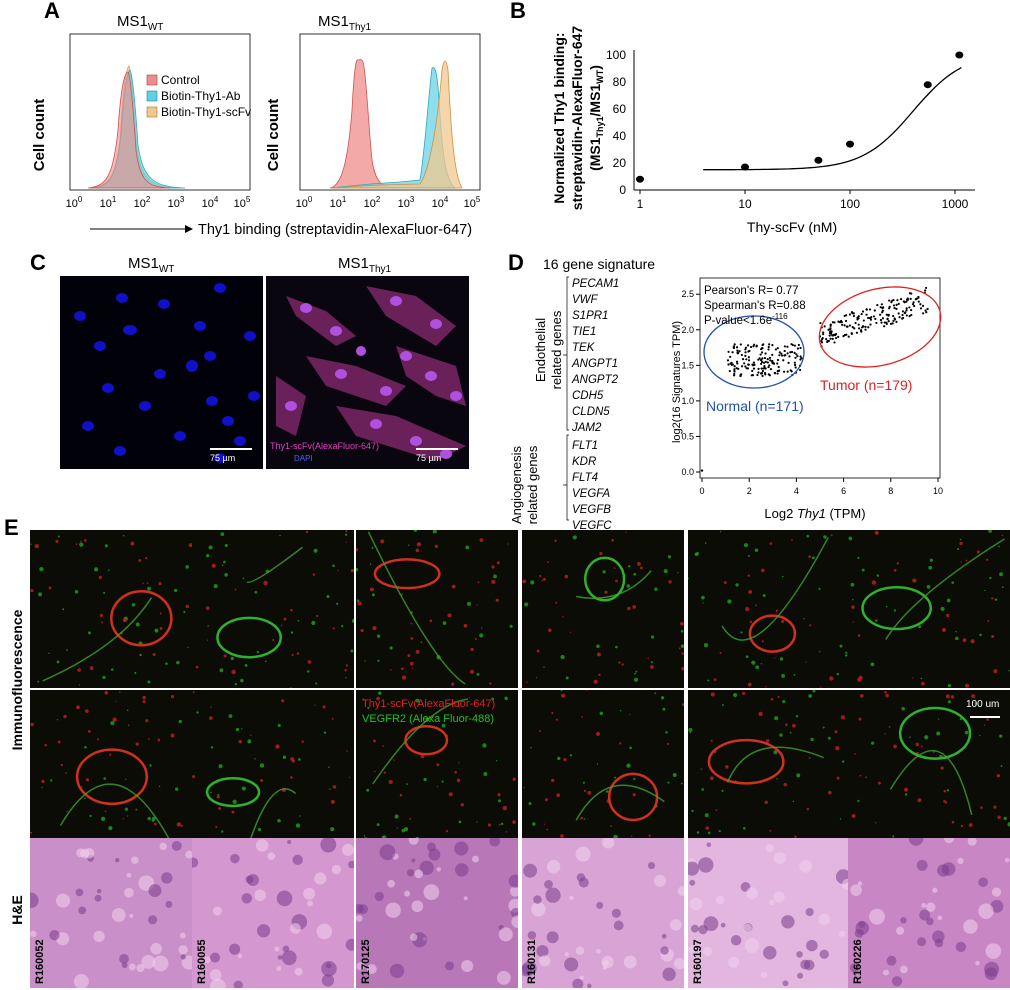  What do you see at coordinates (556, 349) in the screenshot?
I see `group1-line2: related genes` at bounding box center [556, 349].